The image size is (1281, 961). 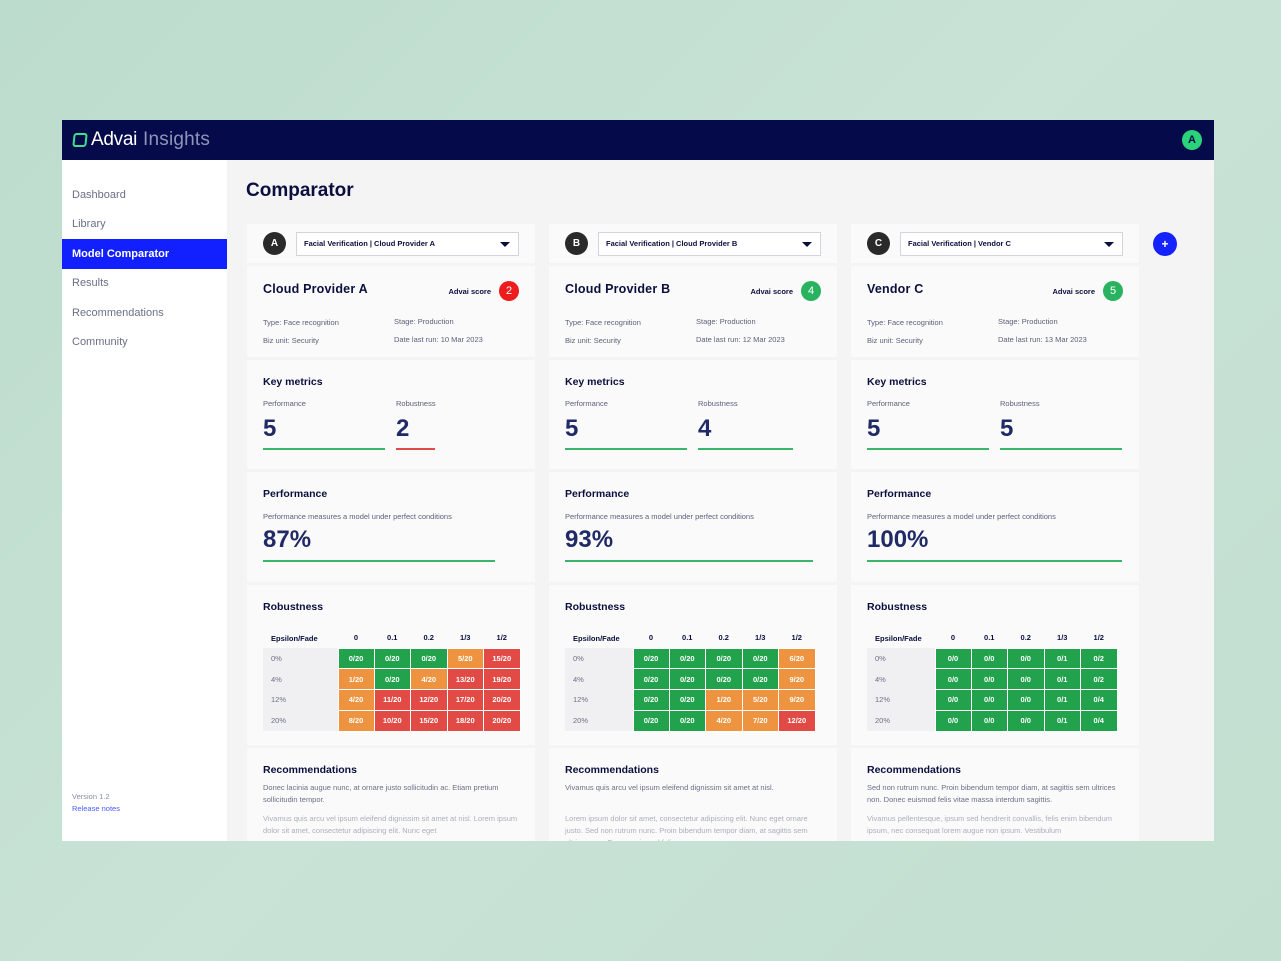 What do you see at coordinates (596, 638) in the screenshot?
I see `epsilon-fade-header: Epsilon/Fade` at bounding box center [596, 638].